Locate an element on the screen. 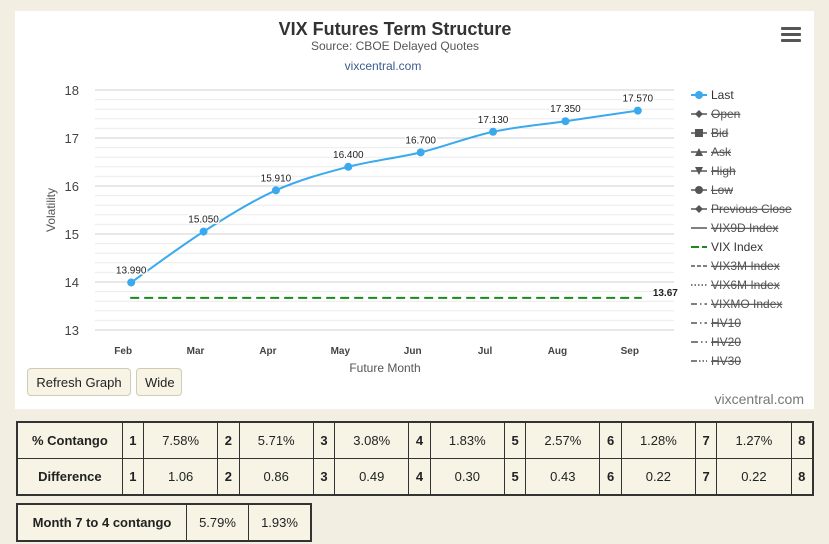 This screenshot has height=544, width=829. legend-item: VIX3M Index is located at coordinates (735, 266).